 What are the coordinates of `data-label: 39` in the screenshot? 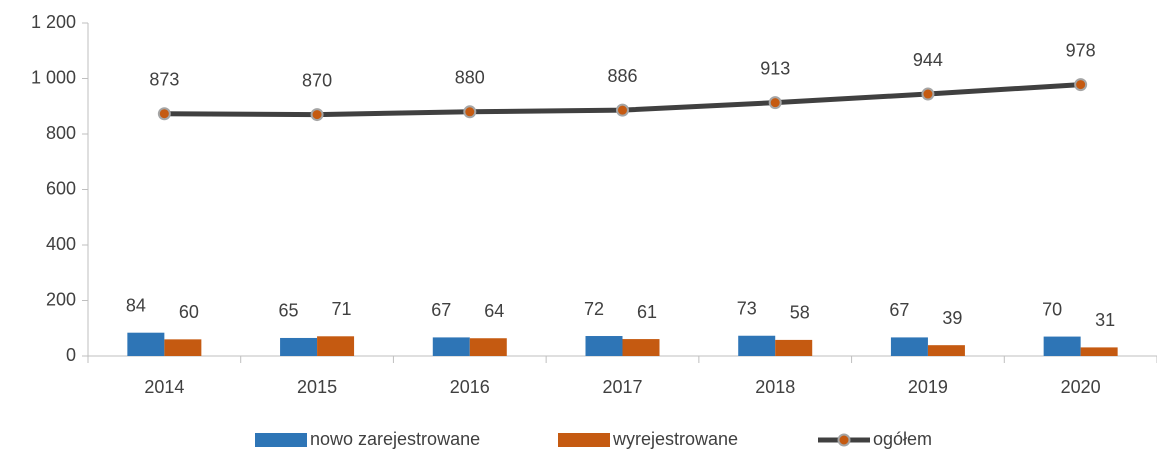 It's located at (952, 318).